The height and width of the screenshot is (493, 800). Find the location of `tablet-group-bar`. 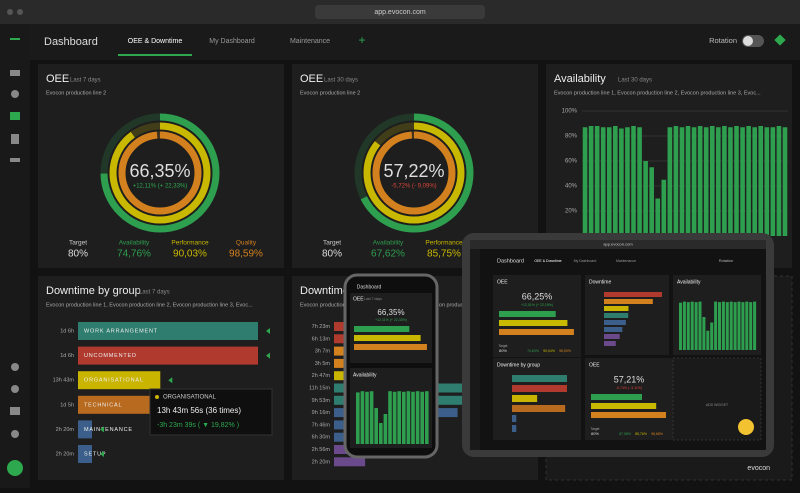

tablet-group-bar is located at coordinates (514, 428).